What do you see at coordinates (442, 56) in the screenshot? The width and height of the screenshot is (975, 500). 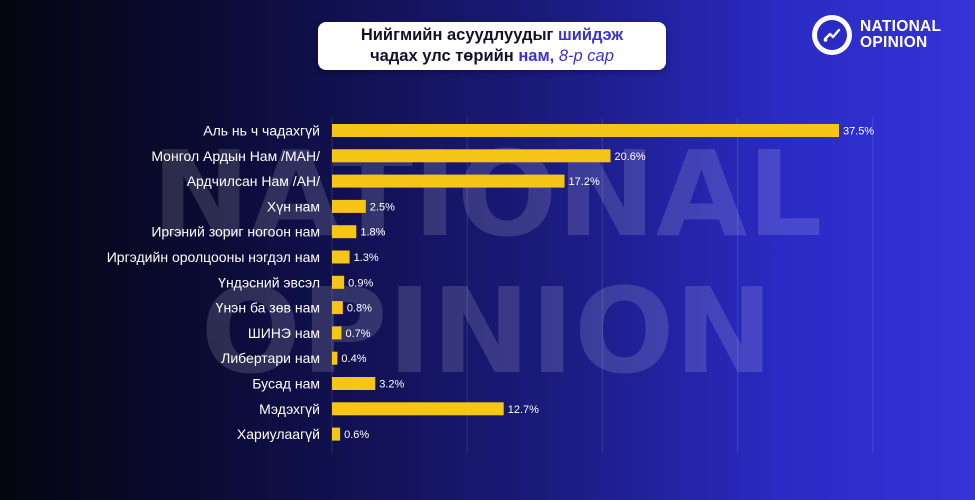 I see `title-line2-part1: чадах улс төрийн` at bounding box center [442, 56].